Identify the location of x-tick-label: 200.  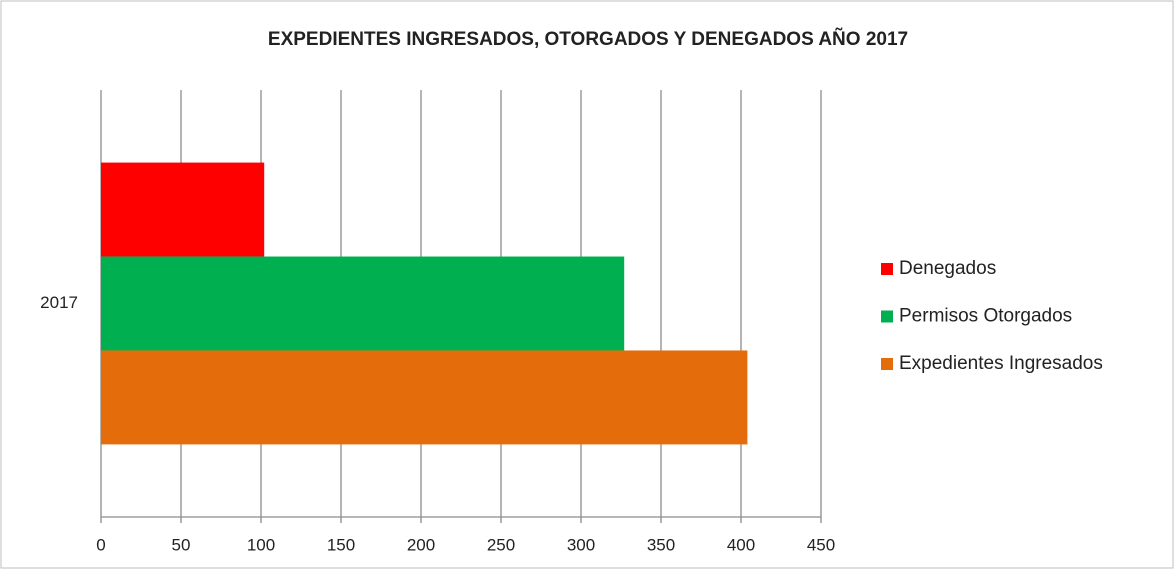
(421, 544).